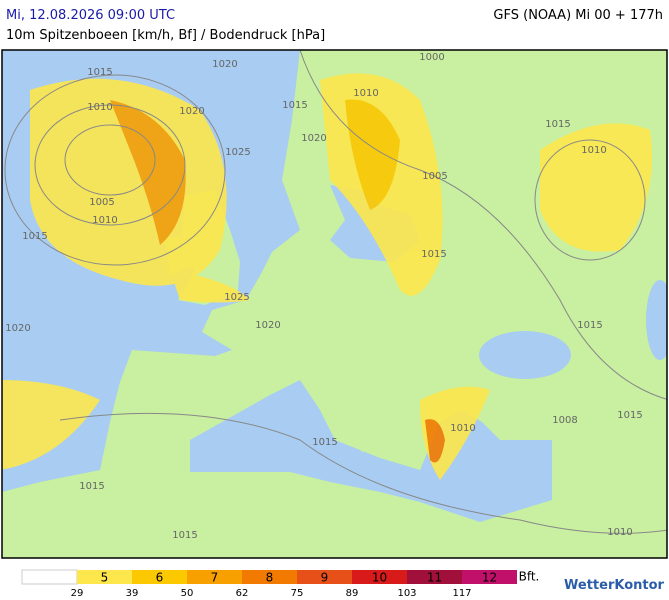 This screenshot has width=669, height=600. I want to click on legend-kmh: 103, so click(406, 593).